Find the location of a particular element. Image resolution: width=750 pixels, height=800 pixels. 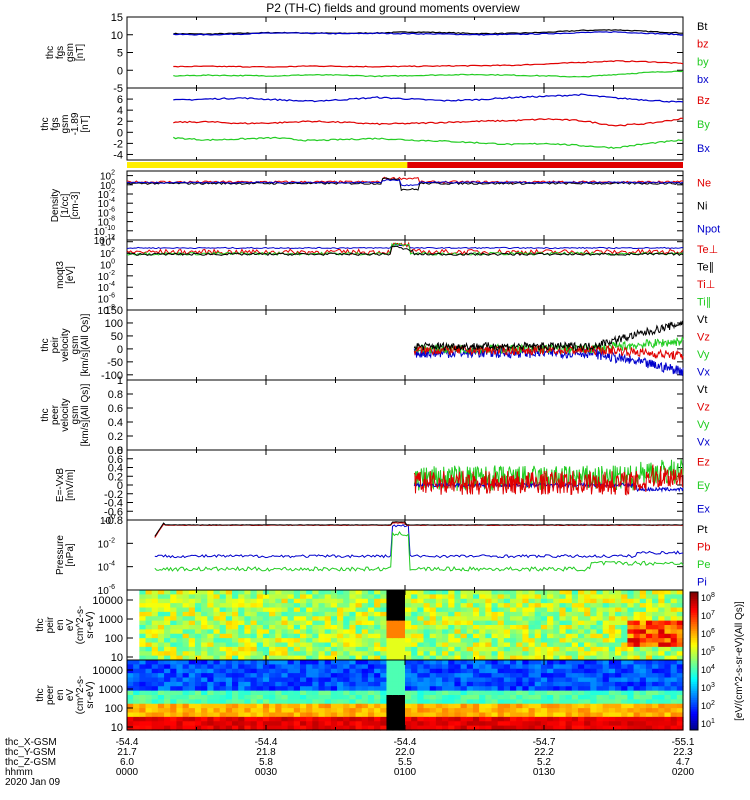

fgs-ytick-label: 5 is located at coordinates (120, 54).